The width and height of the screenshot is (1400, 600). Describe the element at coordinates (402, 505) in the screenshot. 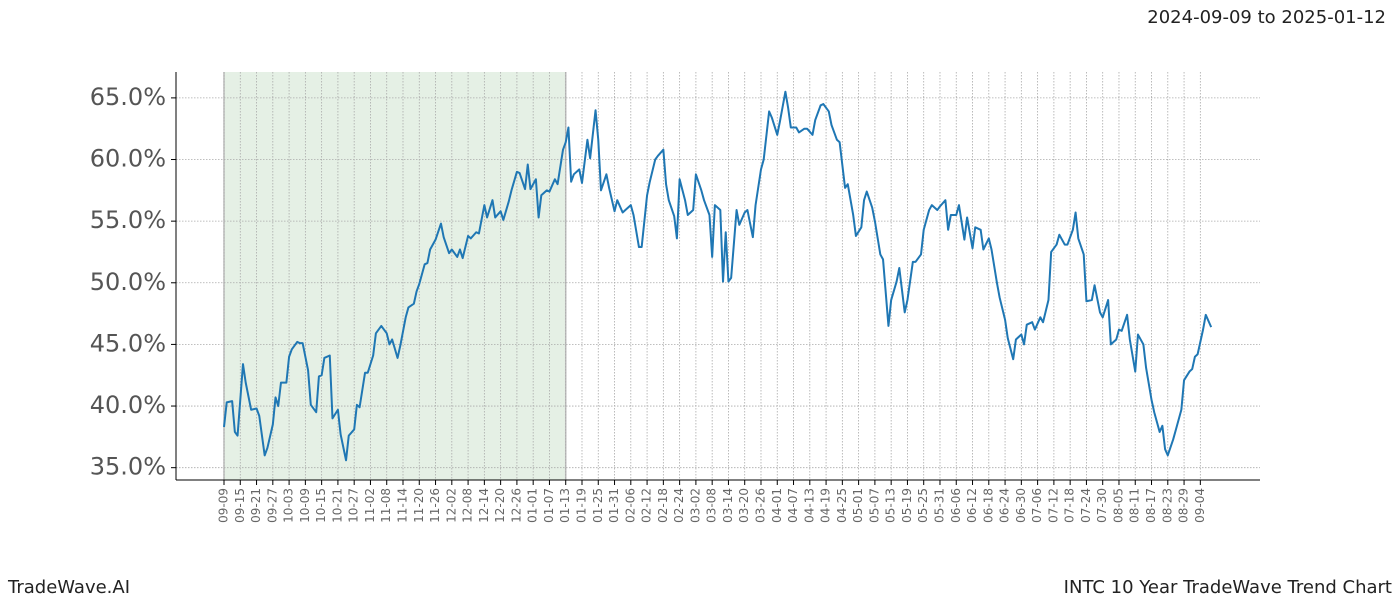

I see `x-tick-label: 11-14` at that location.